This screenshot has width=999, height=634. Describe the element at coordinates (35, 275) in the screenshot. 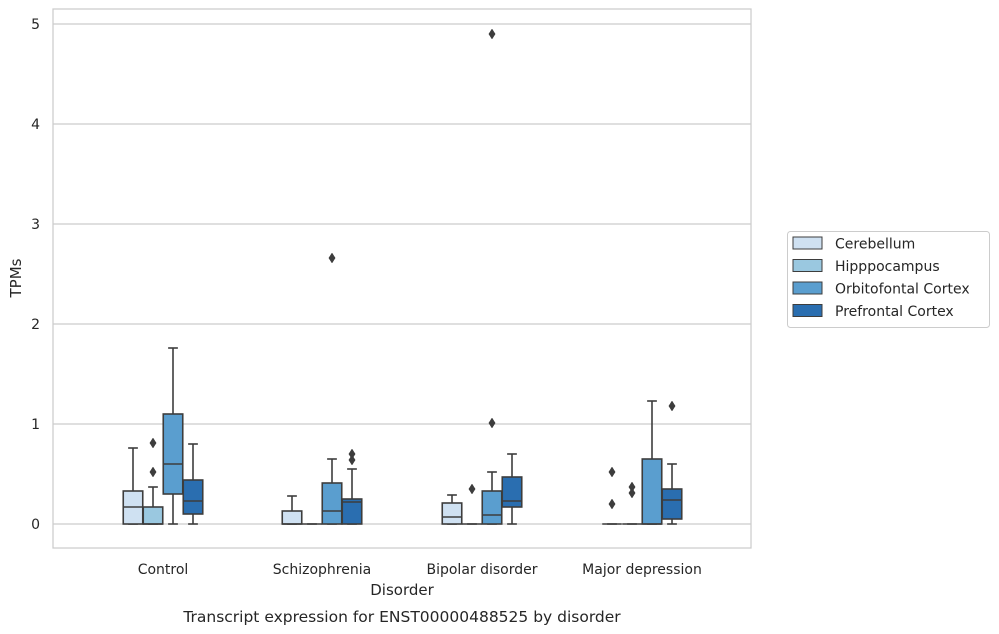

I see `y-axis-ticks: 0 1 2 3 4 5` at that location.